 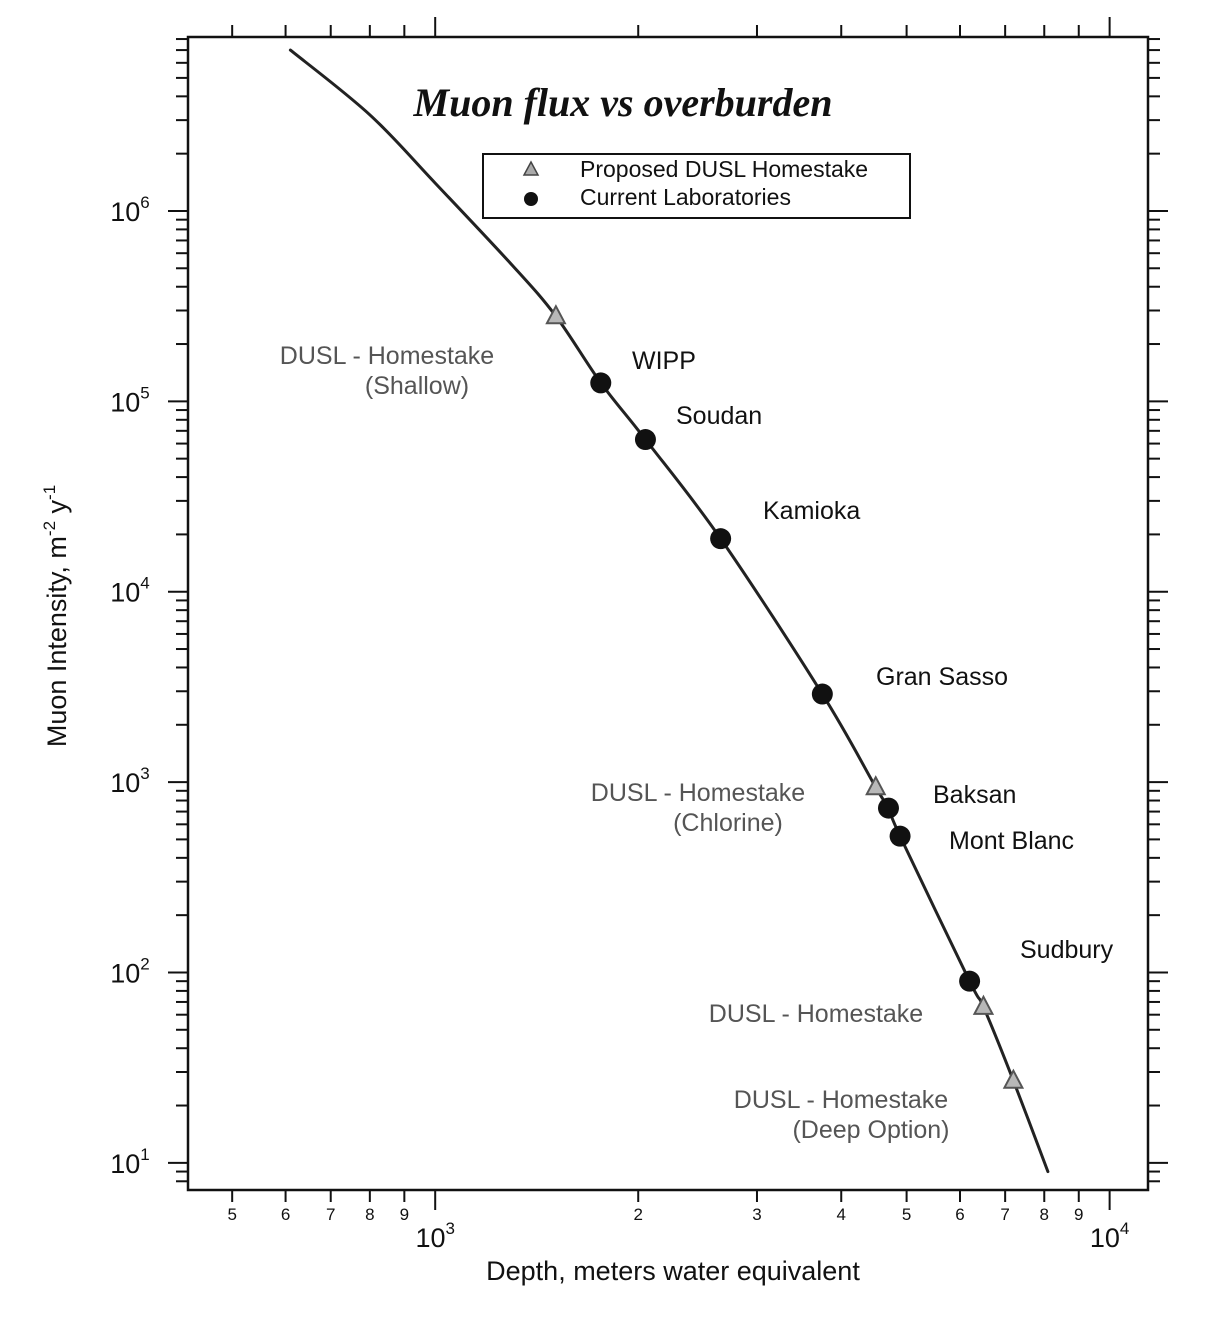 What do you see at coordinates (870, 1130) in the screenshot?
I see `annotation-label: (Deep Option)` at bounding box center [870, 1130].